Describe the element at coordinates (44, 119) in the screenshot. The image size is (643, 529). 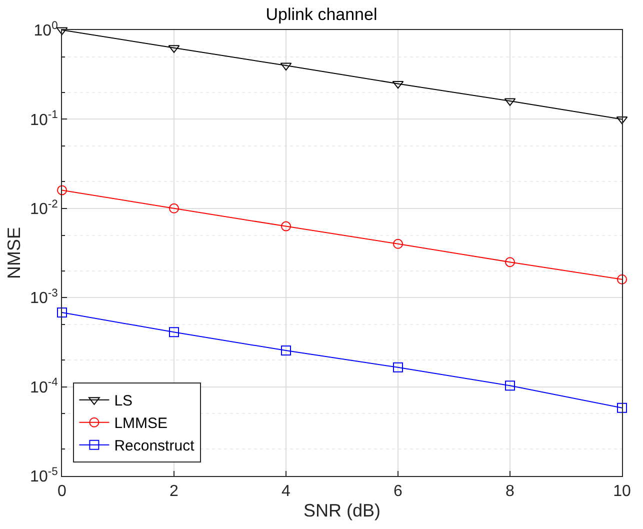
I see `y-tick-label: 10$^{-1}$` at that location.